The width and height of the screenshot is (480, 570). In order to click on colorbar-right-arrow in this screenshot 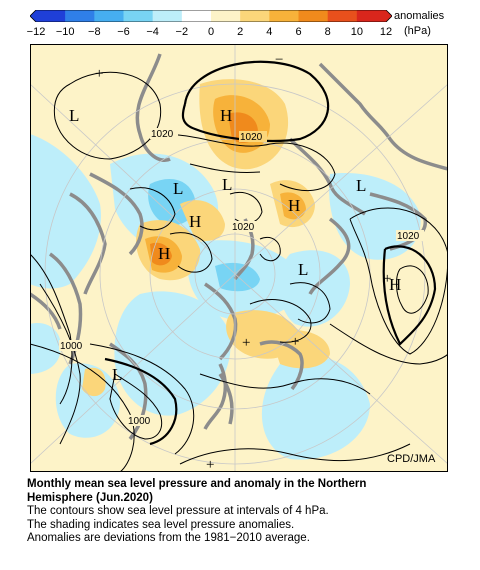, I will do `click(389, 16)`.